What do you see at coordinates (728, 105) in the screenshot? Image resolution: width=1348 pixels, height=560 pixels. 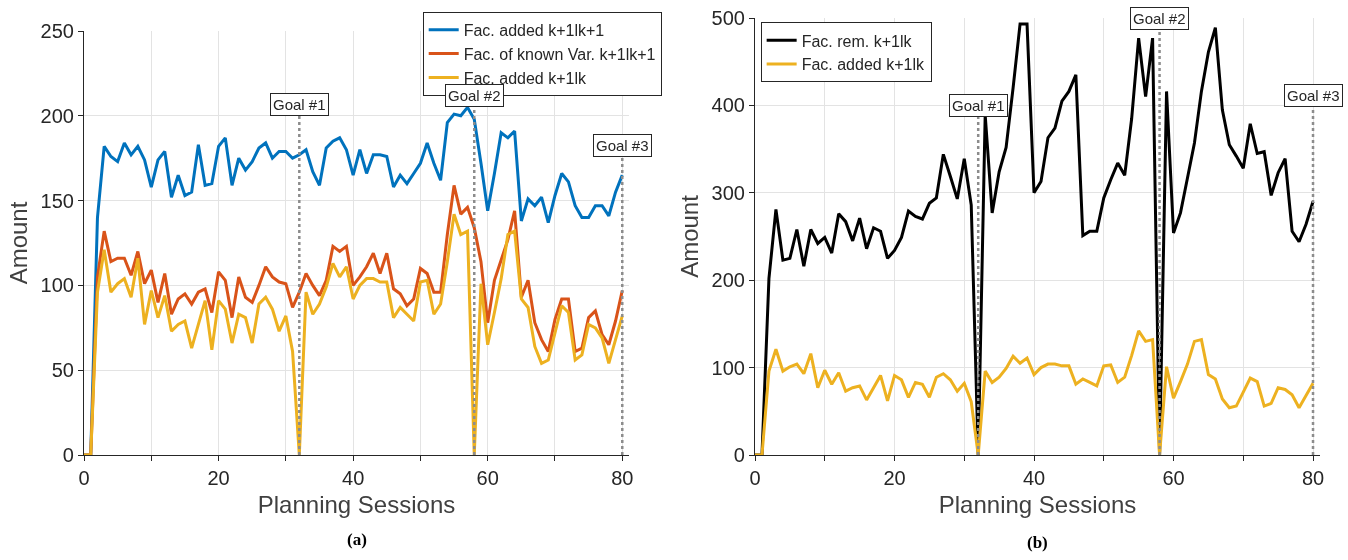 I see `y-tick-label: 400` at bounding box center [728, 105].